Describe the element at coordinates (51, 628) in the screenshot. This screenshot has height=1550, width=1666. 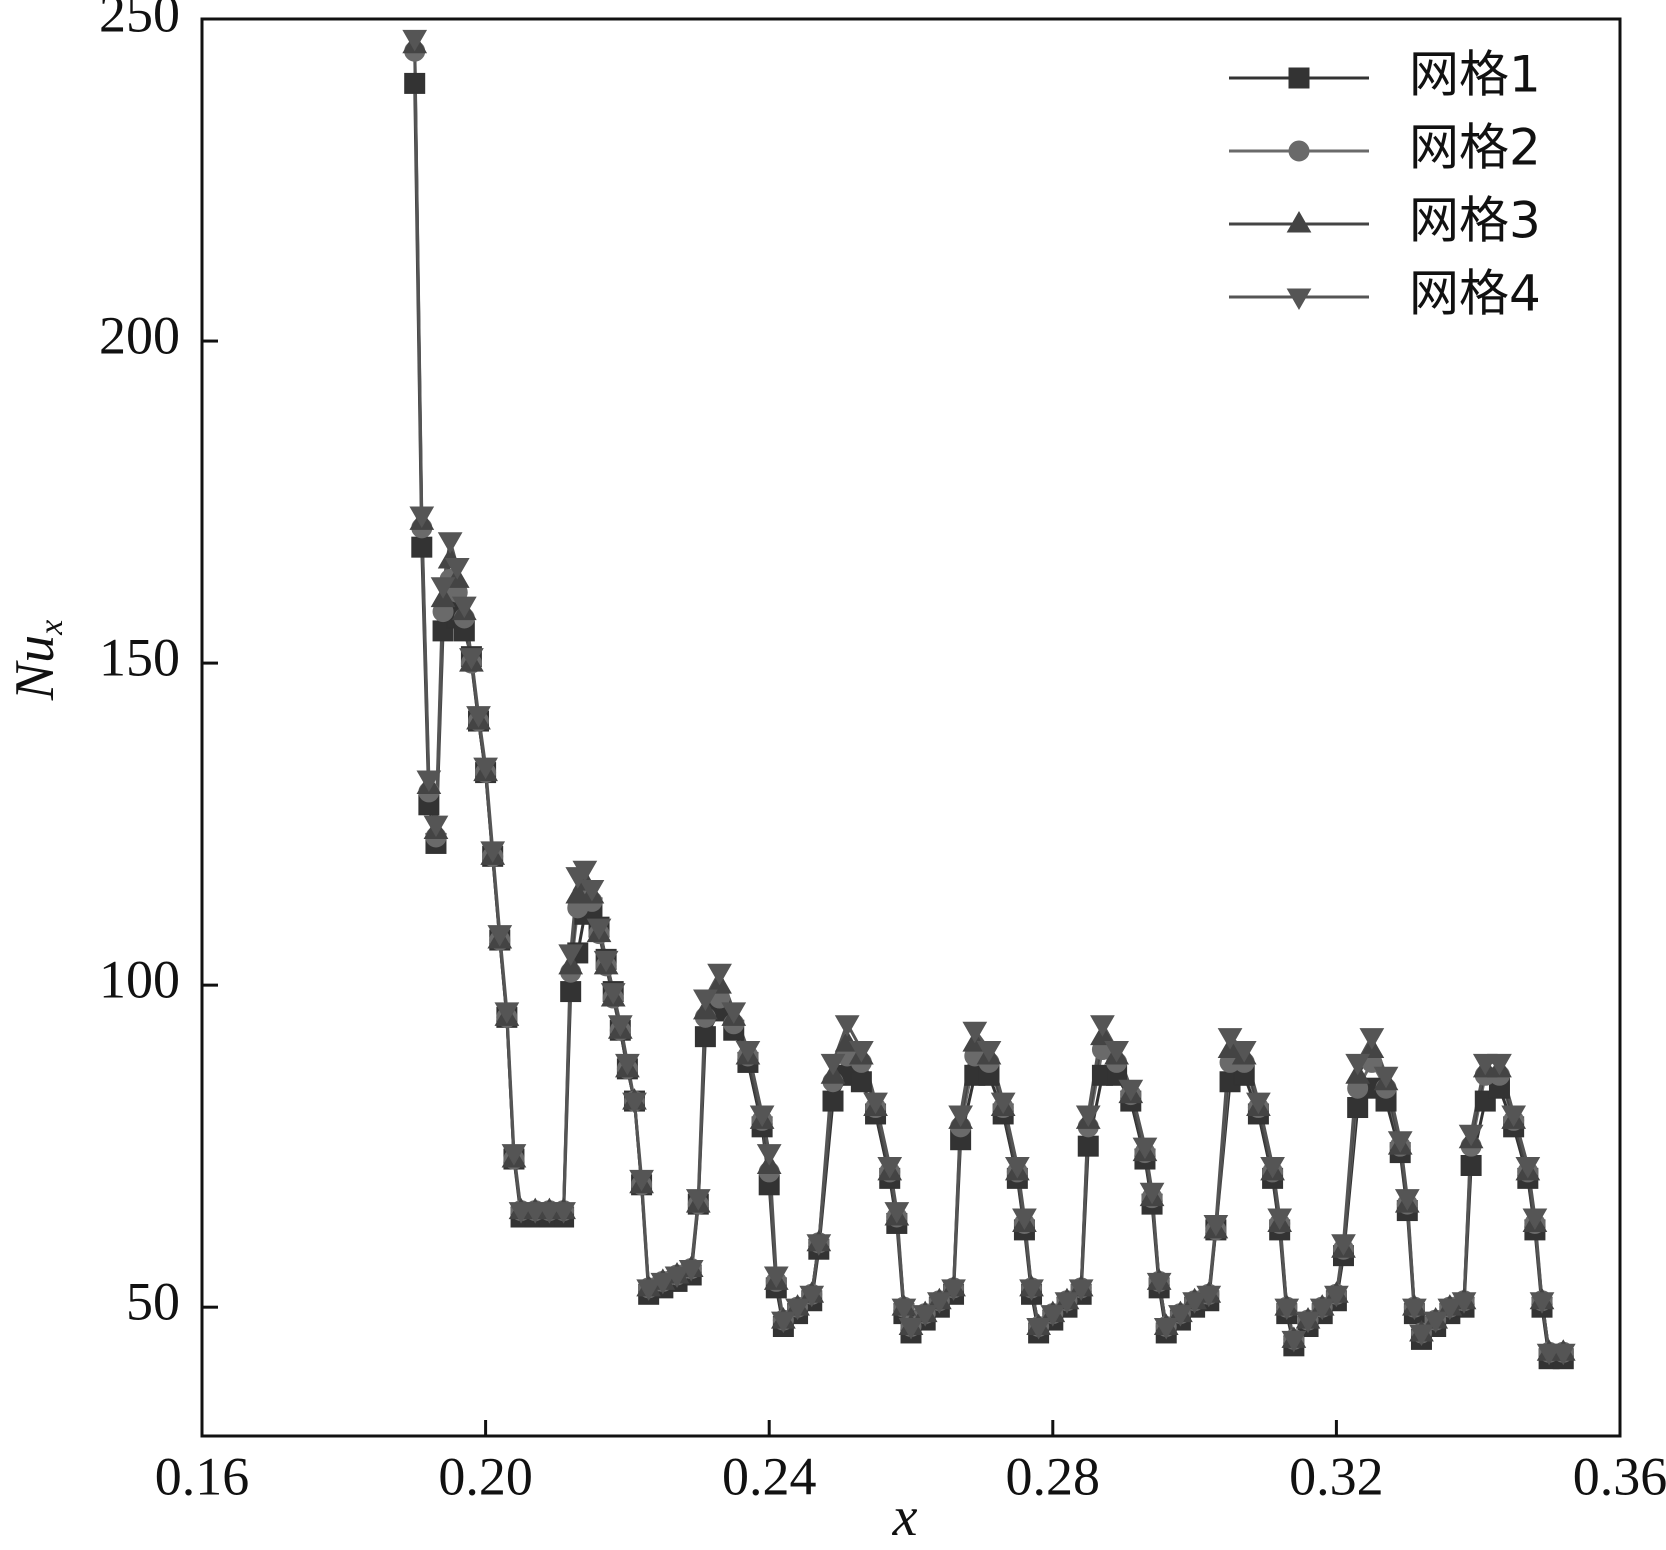
I see `y-axis-label-sub: x` at that location.